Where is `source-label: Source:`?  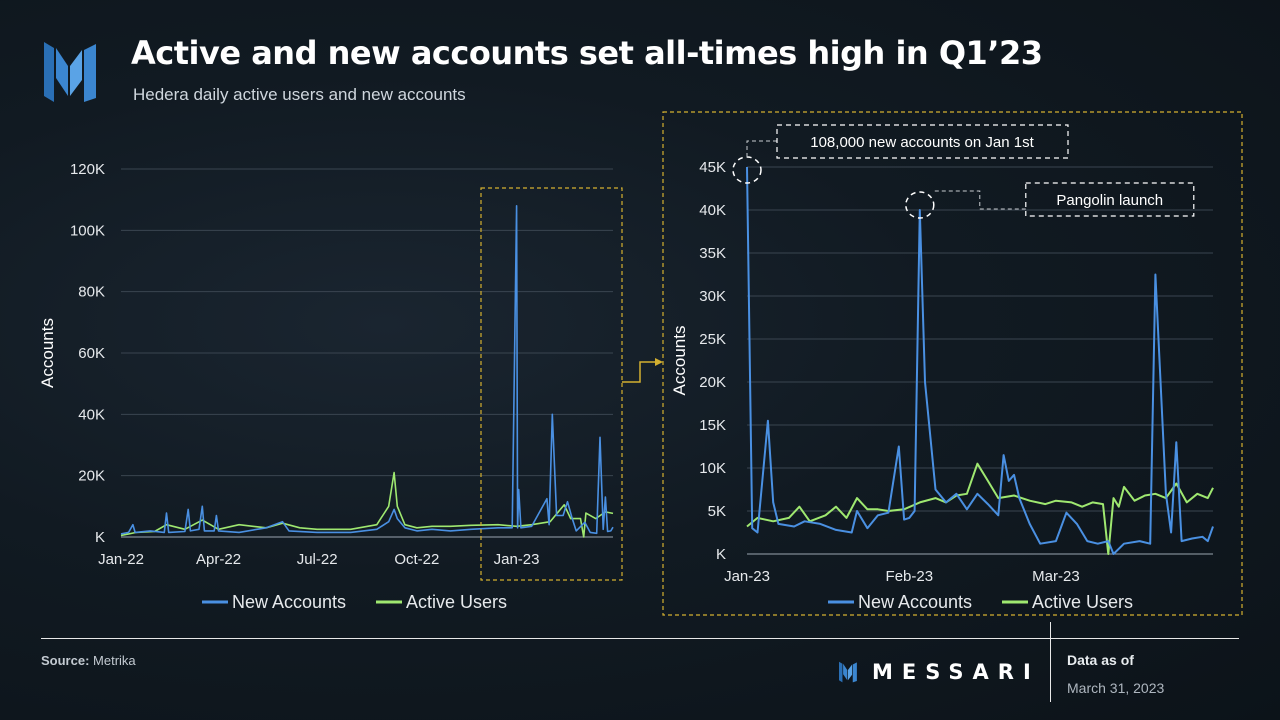
source-label: Source: is located at coordinates (65, 660).